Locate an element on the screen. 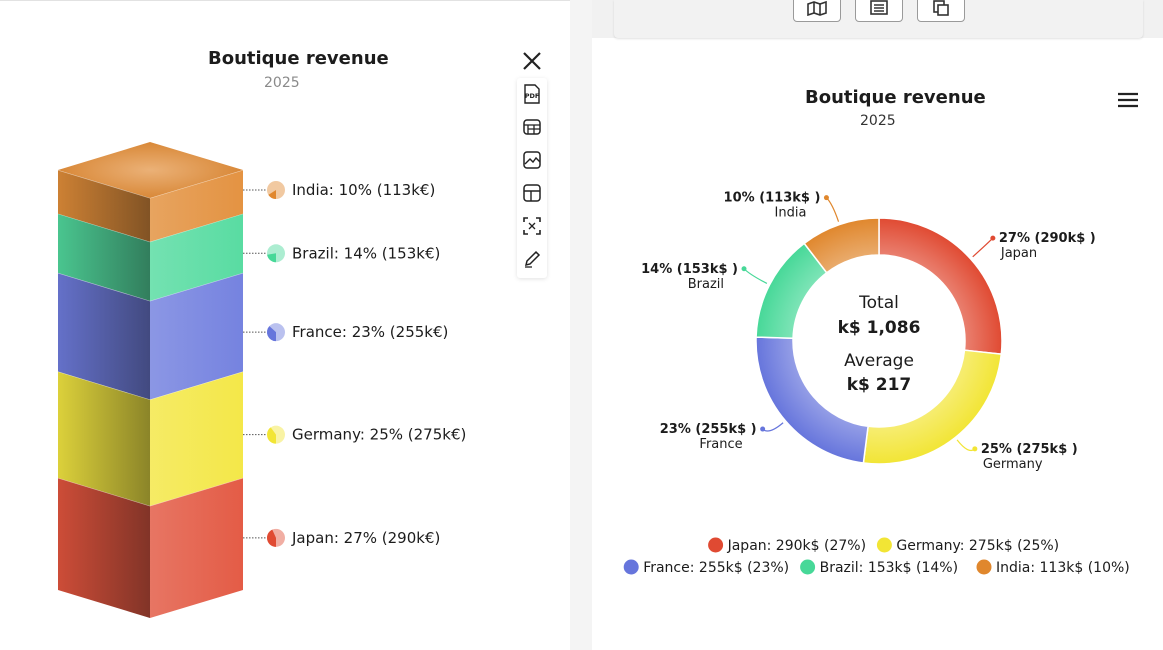 This screenshot has width=1163, height=650. stack-segment-japan is located at coordinates (150, 547).